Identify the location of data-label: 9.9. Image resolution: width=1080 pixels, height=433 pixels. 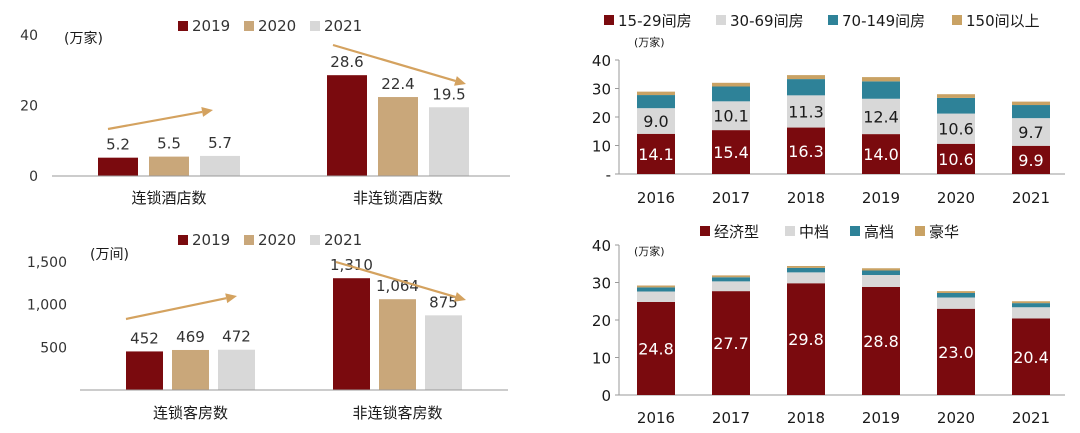
(1030, 160).